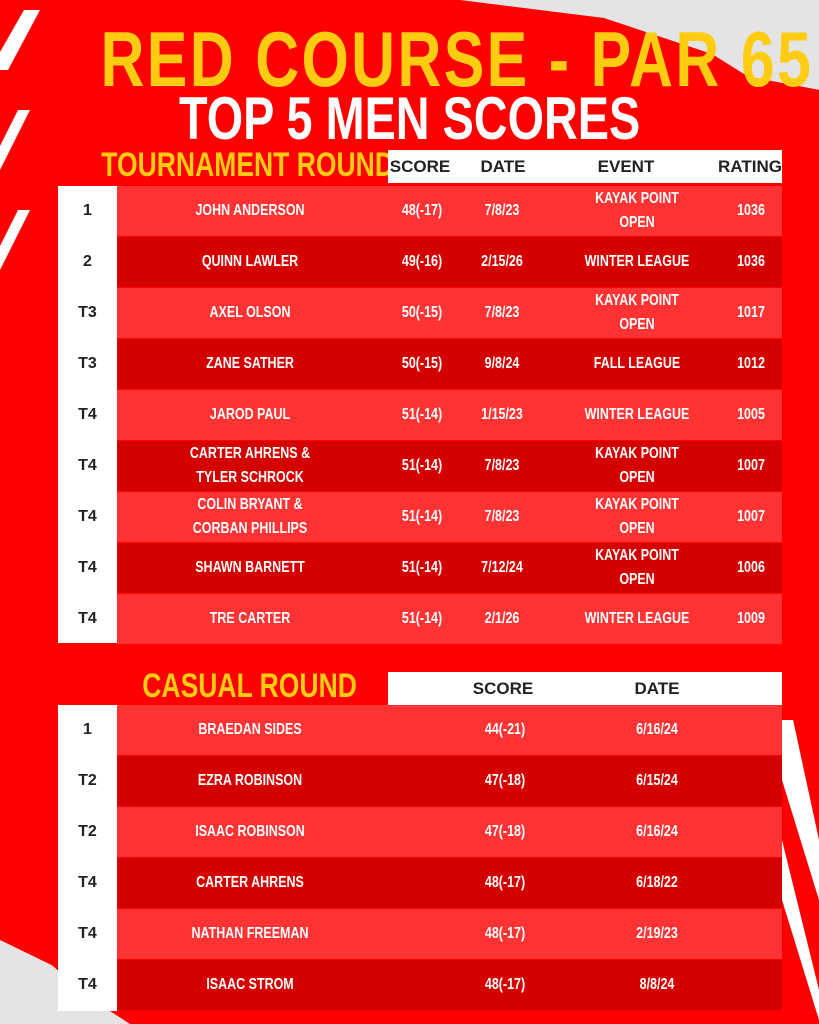 The height and width of the screenshot is (1024, 819). Describe the element at coordinates (751, 619) in the screenshot. I see `rating-cell: 1009` at that location.